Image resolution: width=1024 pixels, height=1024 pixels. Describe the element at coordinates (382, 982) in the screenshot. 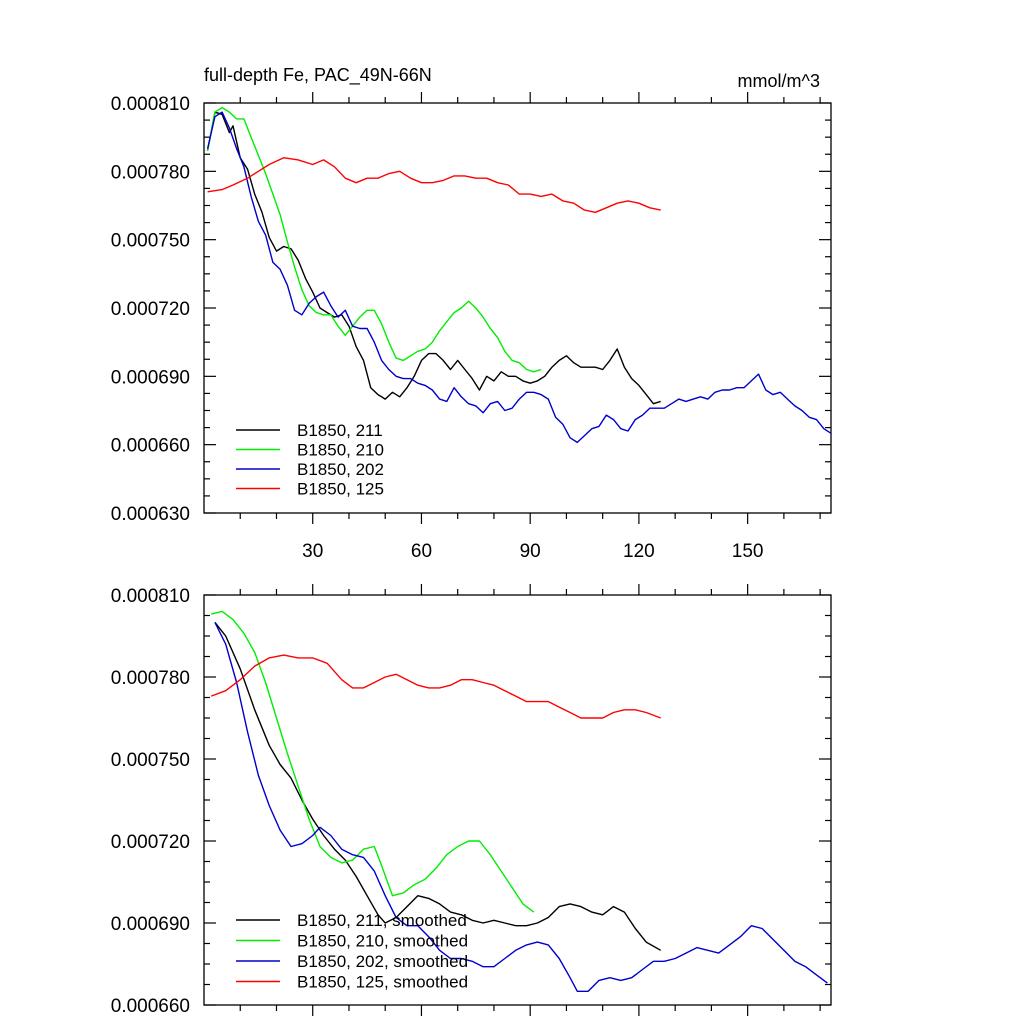

I see `legend-label: B1850, 125, smoothed` at that location.